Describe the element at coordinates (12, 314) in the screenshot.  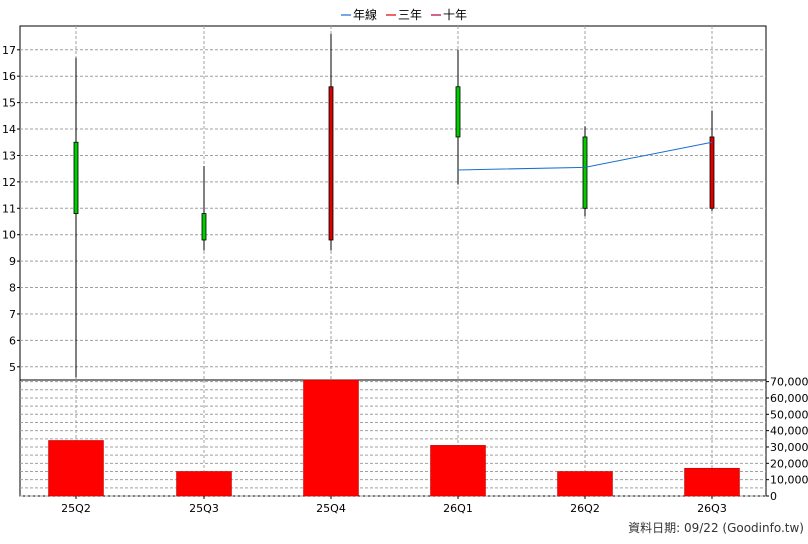
I see `price-tick-label: 7` at that location.